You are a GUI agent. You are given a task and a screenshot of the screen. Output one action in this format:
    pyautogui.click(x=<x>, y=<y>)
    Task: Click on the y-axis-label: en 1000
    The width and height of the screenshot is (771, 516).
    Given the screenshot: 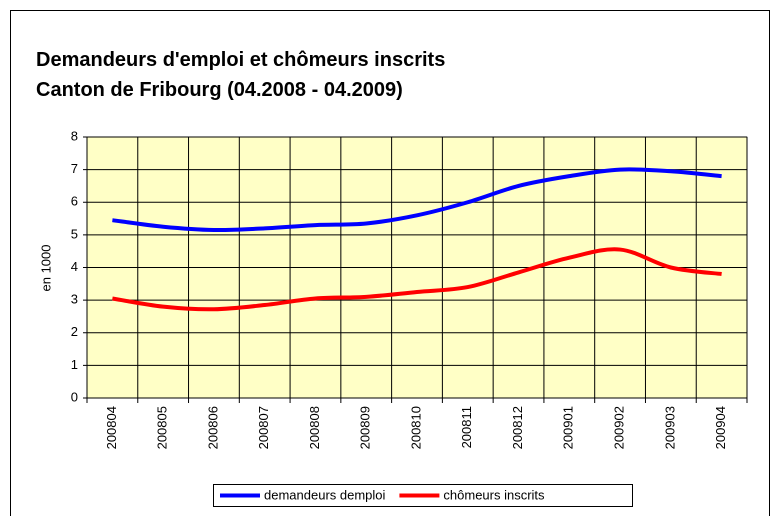 What is the action you would take?
    pyautogui.click(x=45, y=268)
    